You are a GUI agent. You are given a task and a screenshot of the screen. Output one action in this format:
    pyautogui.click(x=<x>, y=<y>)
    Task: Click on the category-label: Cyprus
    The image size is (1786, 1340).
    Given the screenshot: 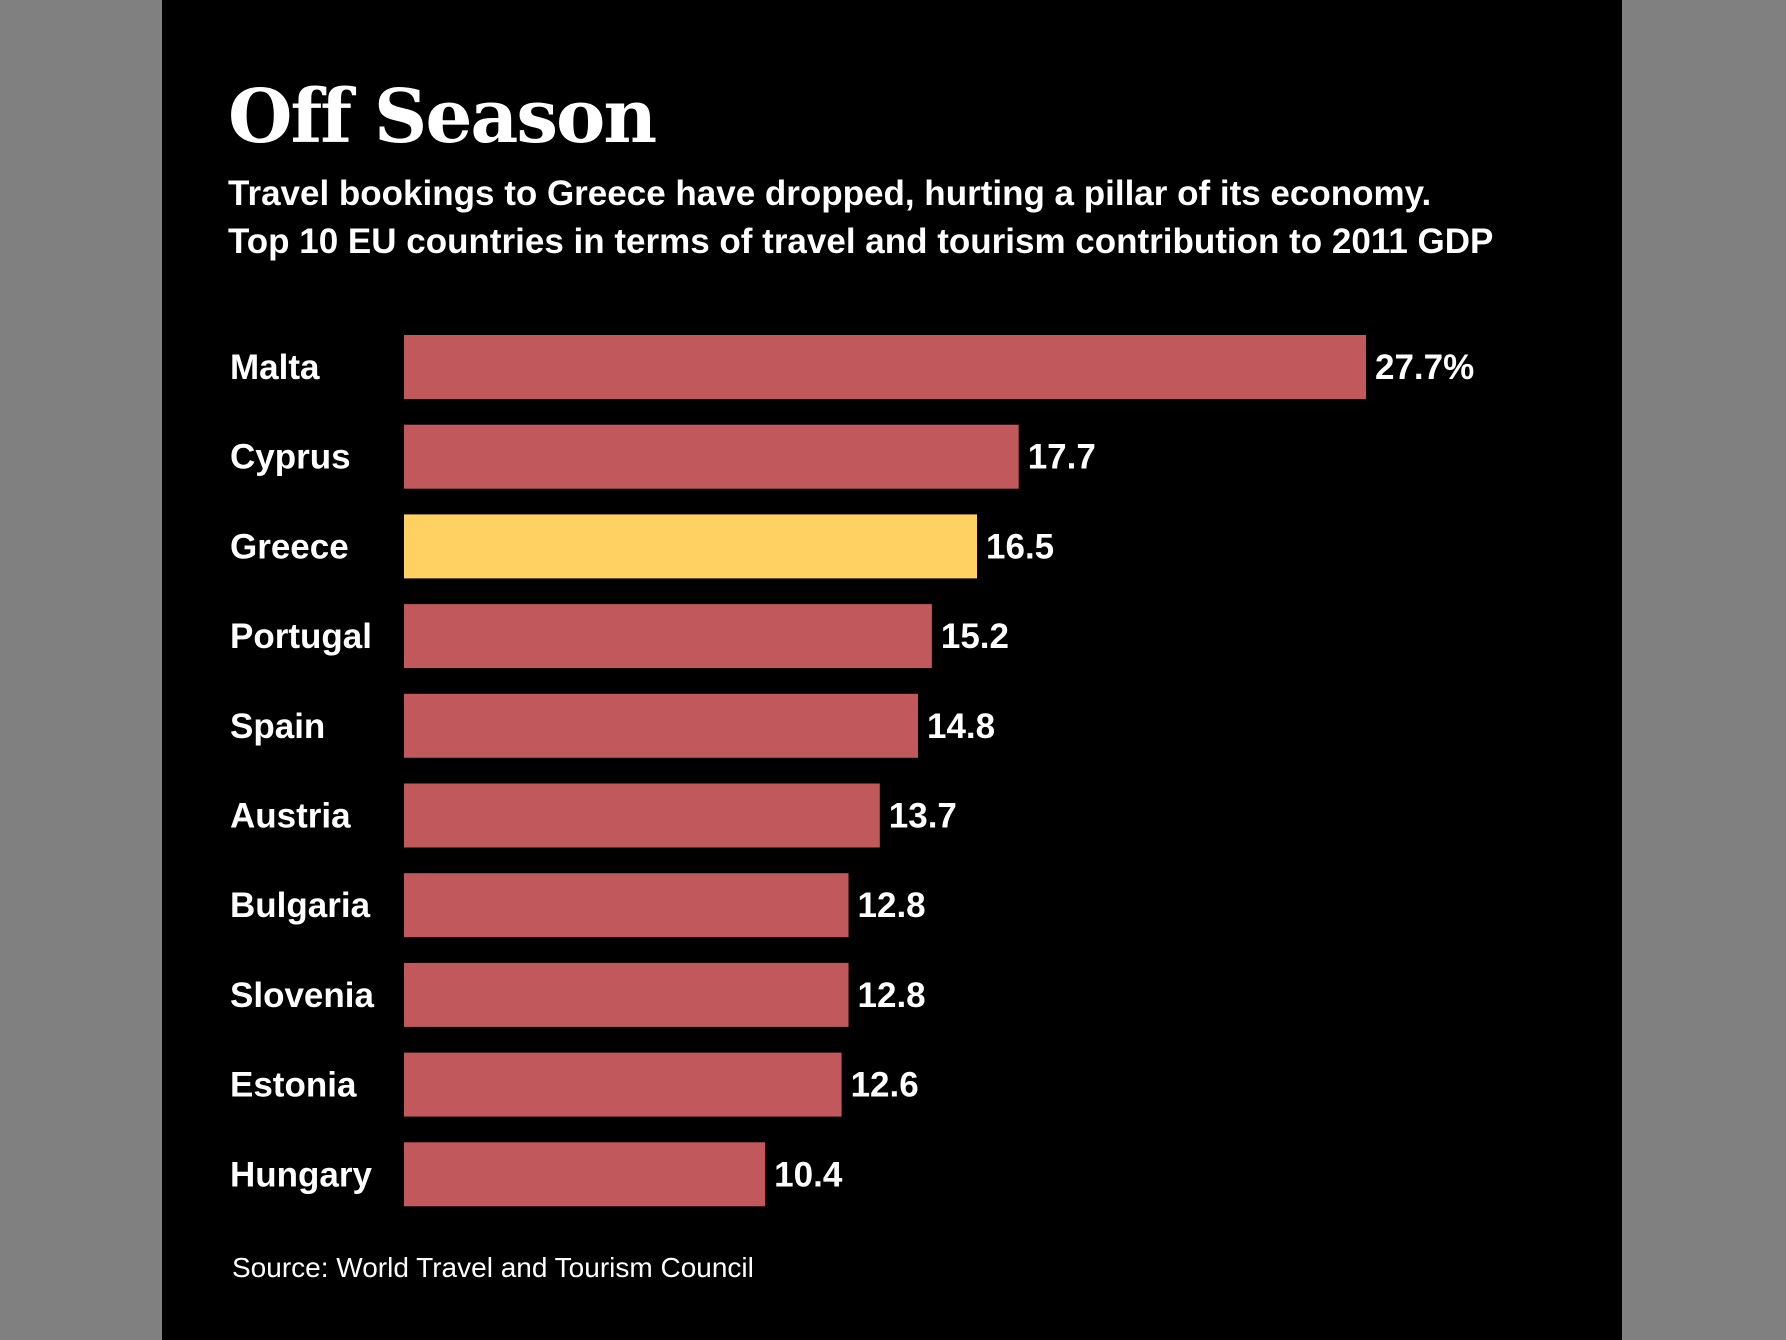 What is the action you would take?
    pyautogui.click(x=290, y=457)
    